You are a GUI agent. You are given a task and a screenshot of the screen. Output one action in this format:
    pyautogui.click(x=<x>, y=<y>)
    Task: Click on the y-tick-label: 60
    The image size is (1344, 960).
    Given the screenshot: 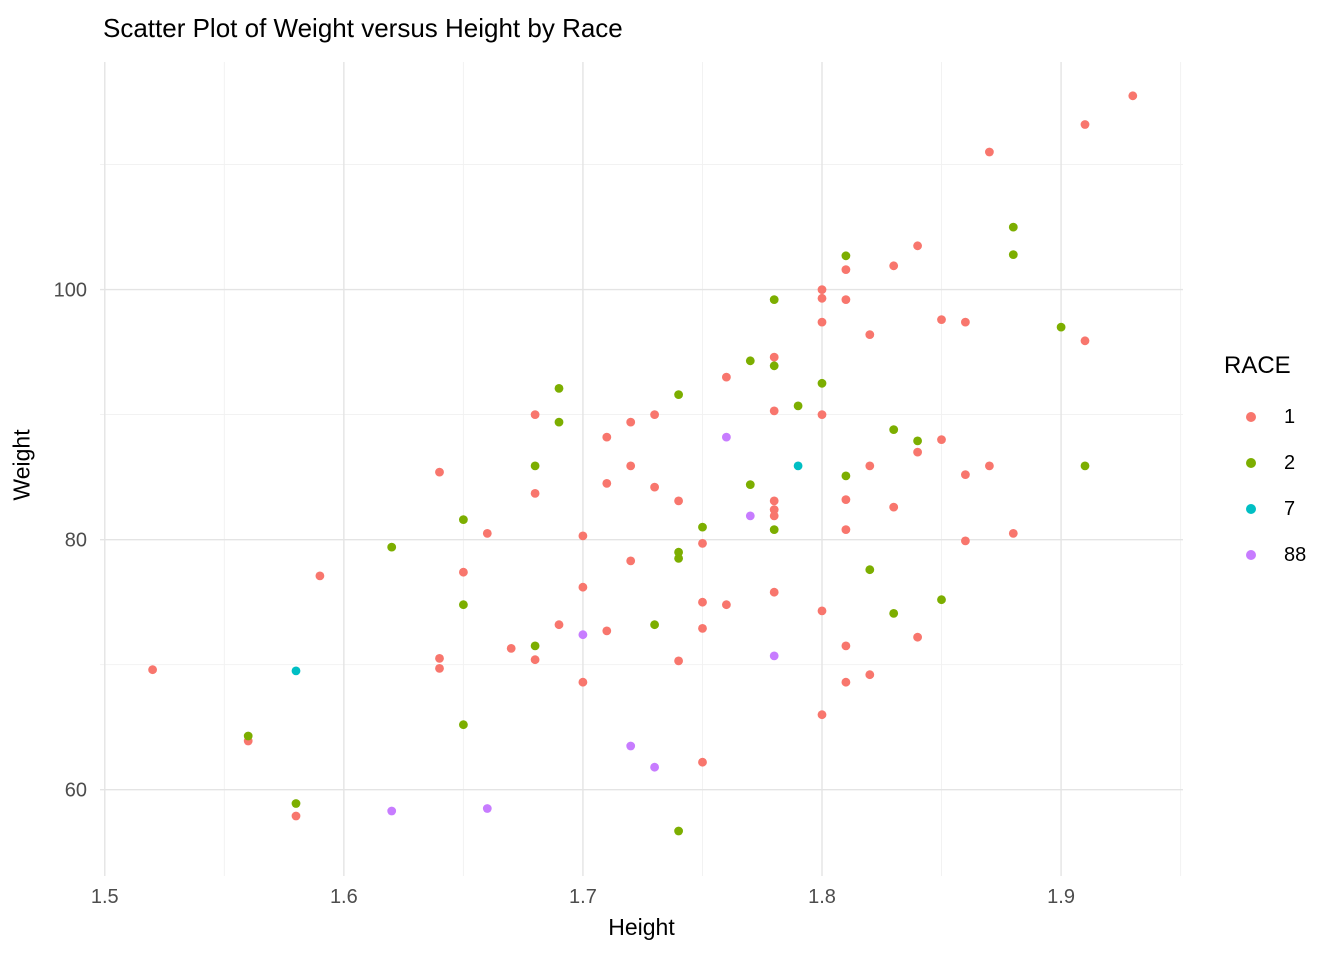 What is the action you would take?
    pyautogui.click(x=76, y=791)
    